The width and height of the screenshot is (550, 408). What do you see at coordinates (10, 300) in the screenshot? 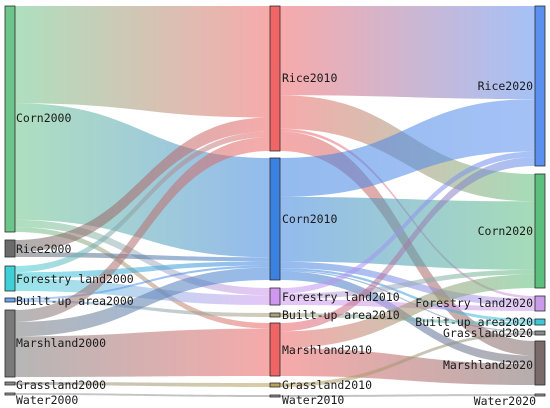
I see `node-built2000` at bounding box center [10, 300].